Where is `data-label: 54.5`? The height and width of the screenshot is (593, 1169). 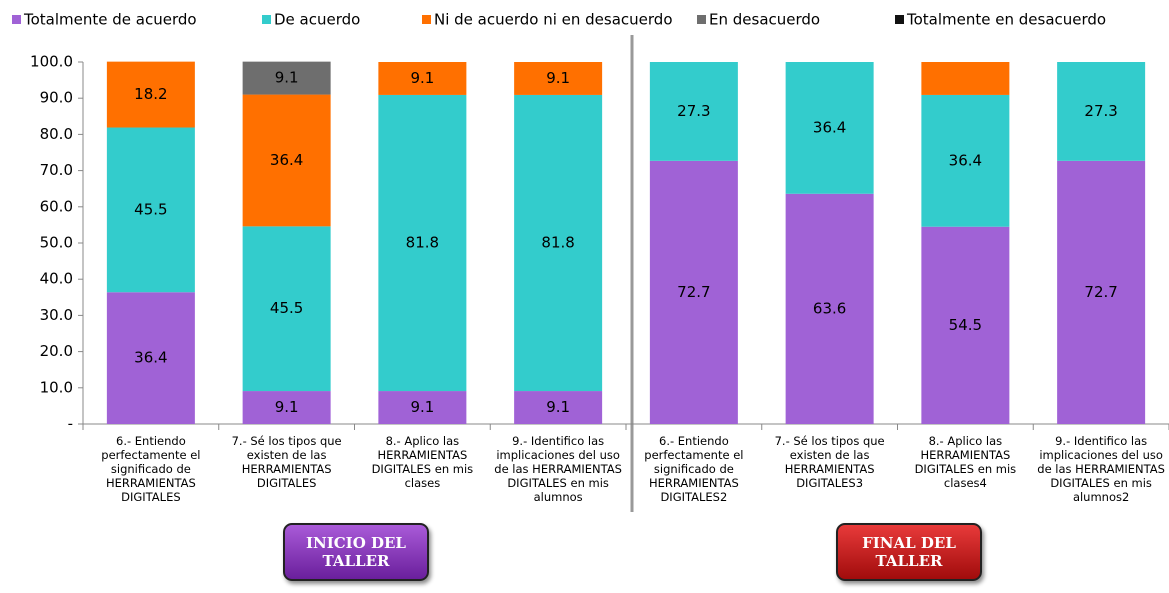
data-label: 54.5 is located at coordinates (965, 325).